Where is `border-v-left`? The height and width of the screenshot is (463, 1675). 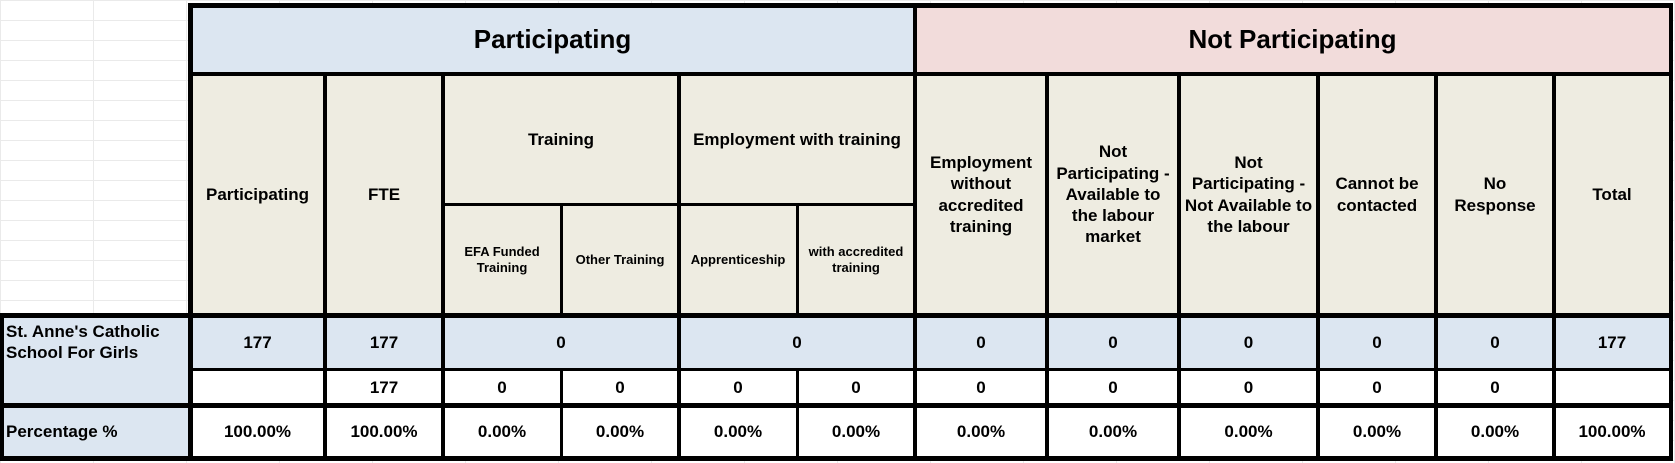 border-v-left is located at coordinates (2, 387).